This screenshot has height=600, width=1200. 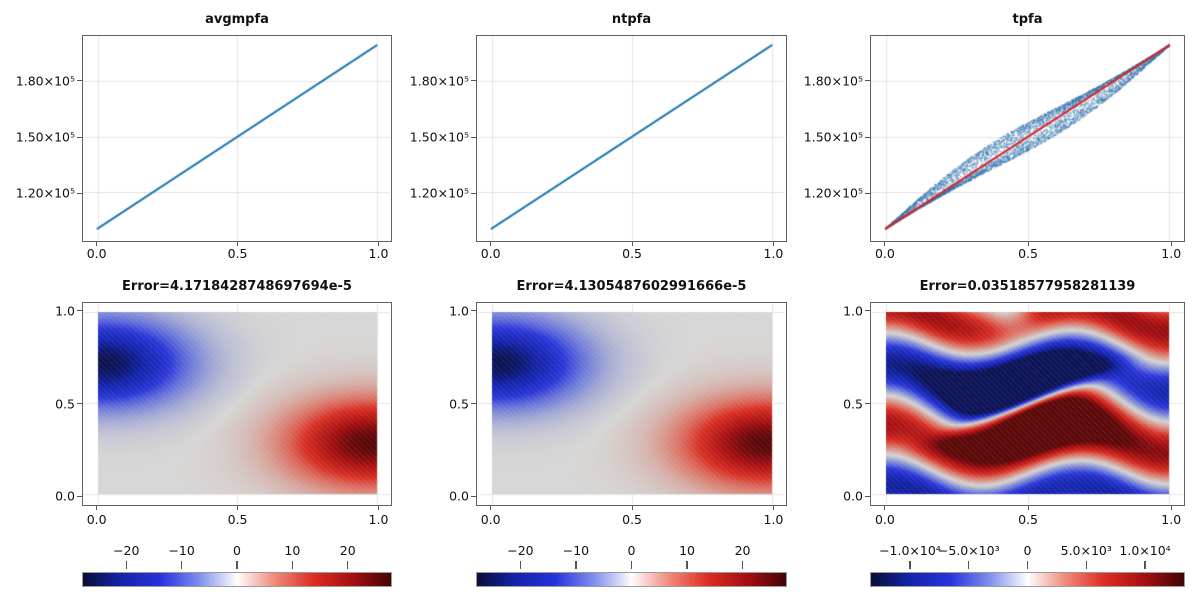 I want to click on heatmap-area-ntpfa-error, so click(x=631, y=404).